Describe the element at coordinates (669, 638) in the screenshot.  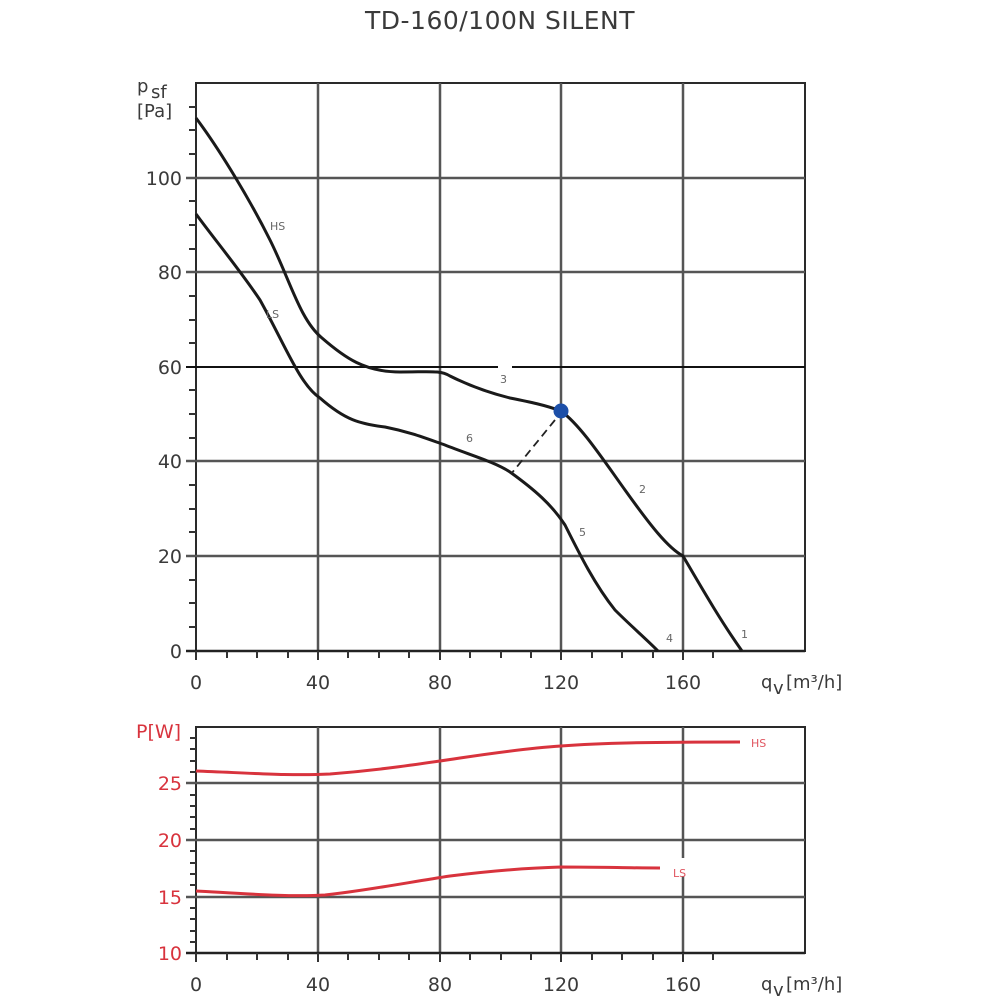
I see `curve-point-label-4: 4` at that location.